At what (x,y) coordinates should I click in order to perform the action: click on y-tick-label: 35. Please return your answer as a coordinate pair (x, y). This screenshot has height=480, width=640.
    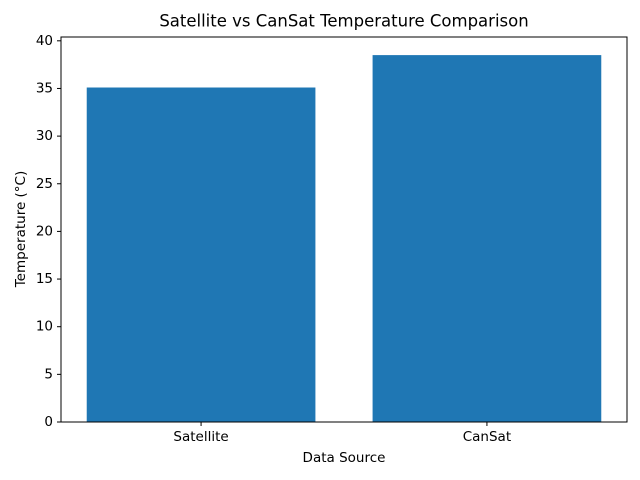
    Looking at the image, I should click on (44, 88).